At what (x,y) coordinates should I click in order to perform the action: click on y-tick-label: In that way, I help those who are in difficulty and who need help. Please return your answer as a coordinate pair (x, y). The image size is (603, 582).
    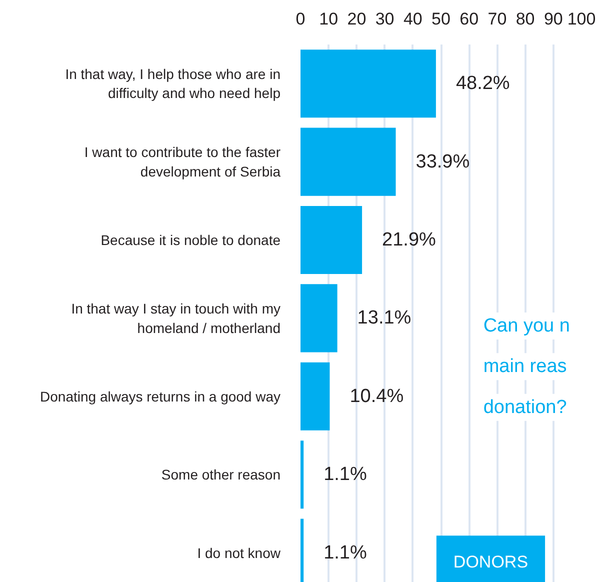
    Looking at the image, I should click on (173, 84).